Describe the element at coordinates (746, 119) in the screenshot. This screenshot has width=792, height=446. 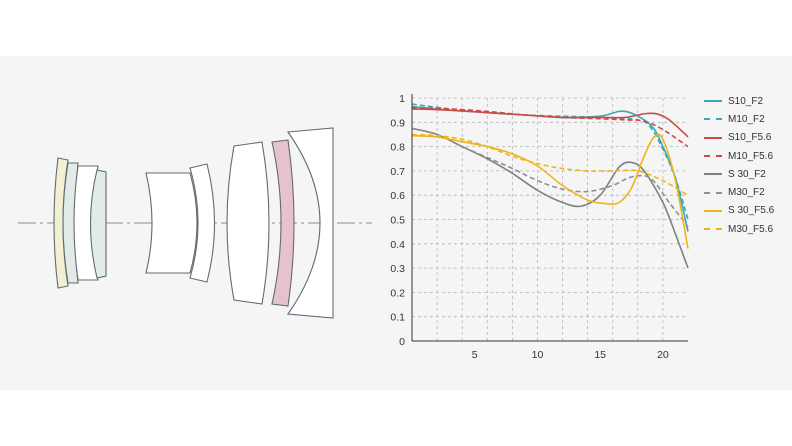
I see `legend-label: M10_F2` at that location.